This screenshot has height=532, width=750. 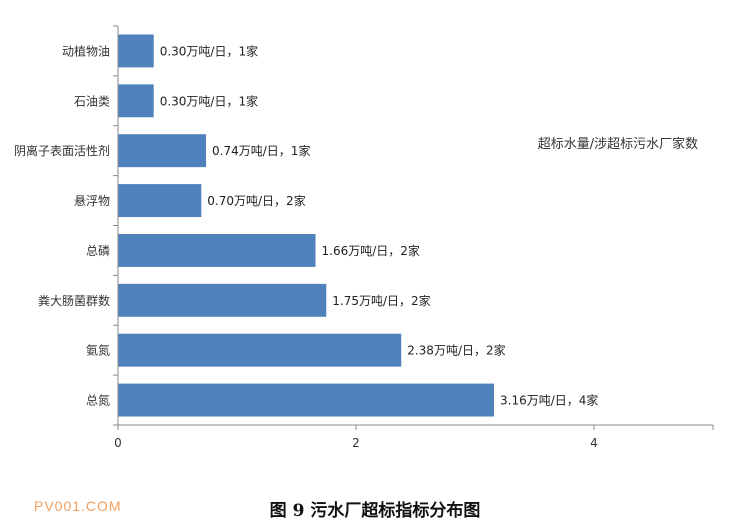 I want to click on watermark: PV001.COM, so click(x=78, y=506).